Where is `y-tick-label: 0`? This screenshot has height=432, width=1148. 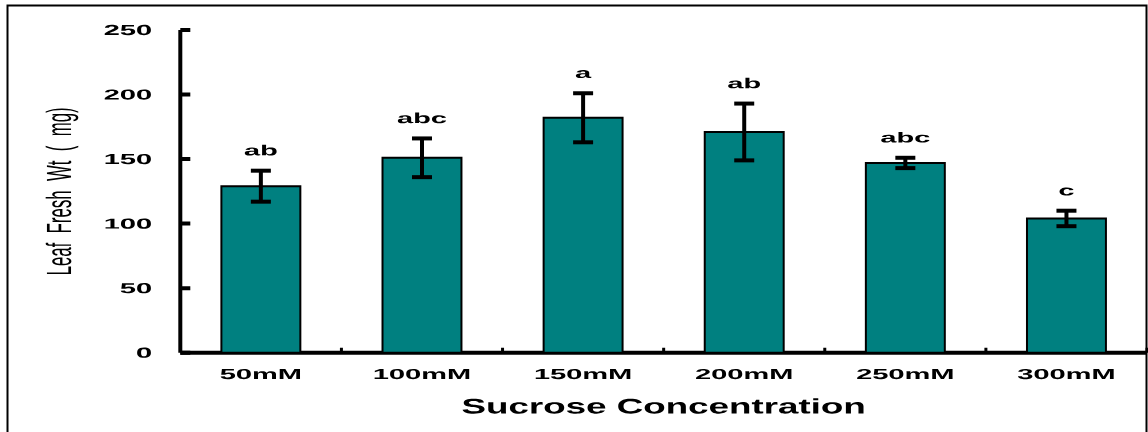
y-tick-label: 0 is located at coordinates (144, 352).